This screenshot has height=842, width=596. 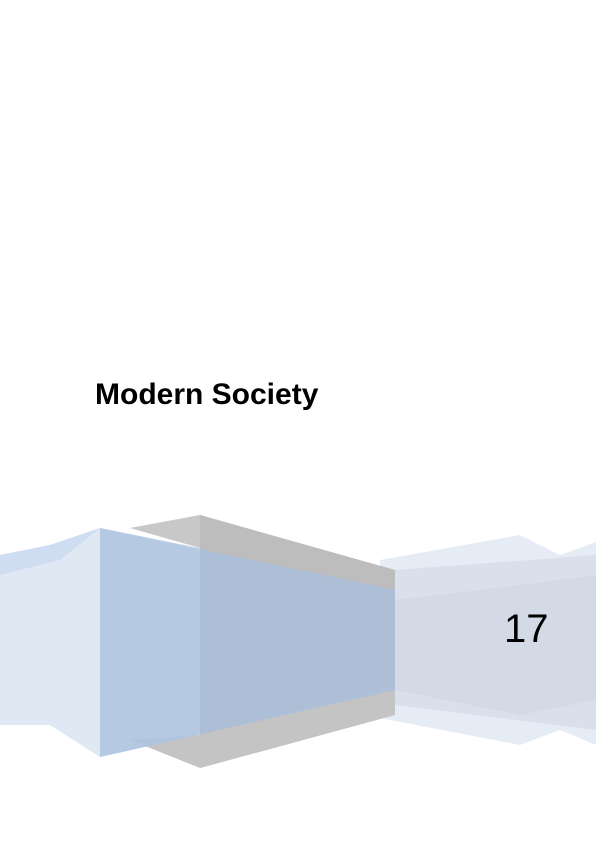 I want to click on left-band, so click(x=50, y=642).